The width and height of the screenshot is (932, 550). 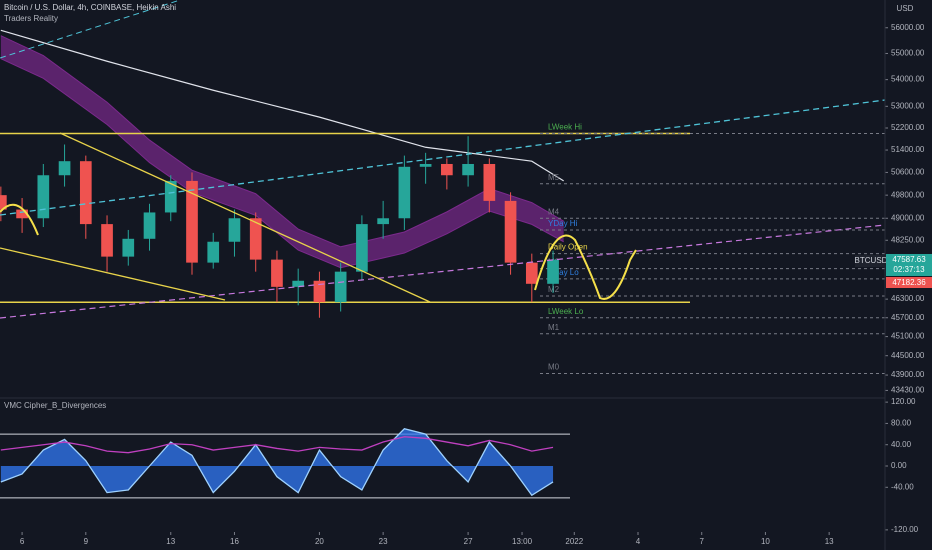 I want to click on level-label: LWeek Hi, so click(x=565, y=127).